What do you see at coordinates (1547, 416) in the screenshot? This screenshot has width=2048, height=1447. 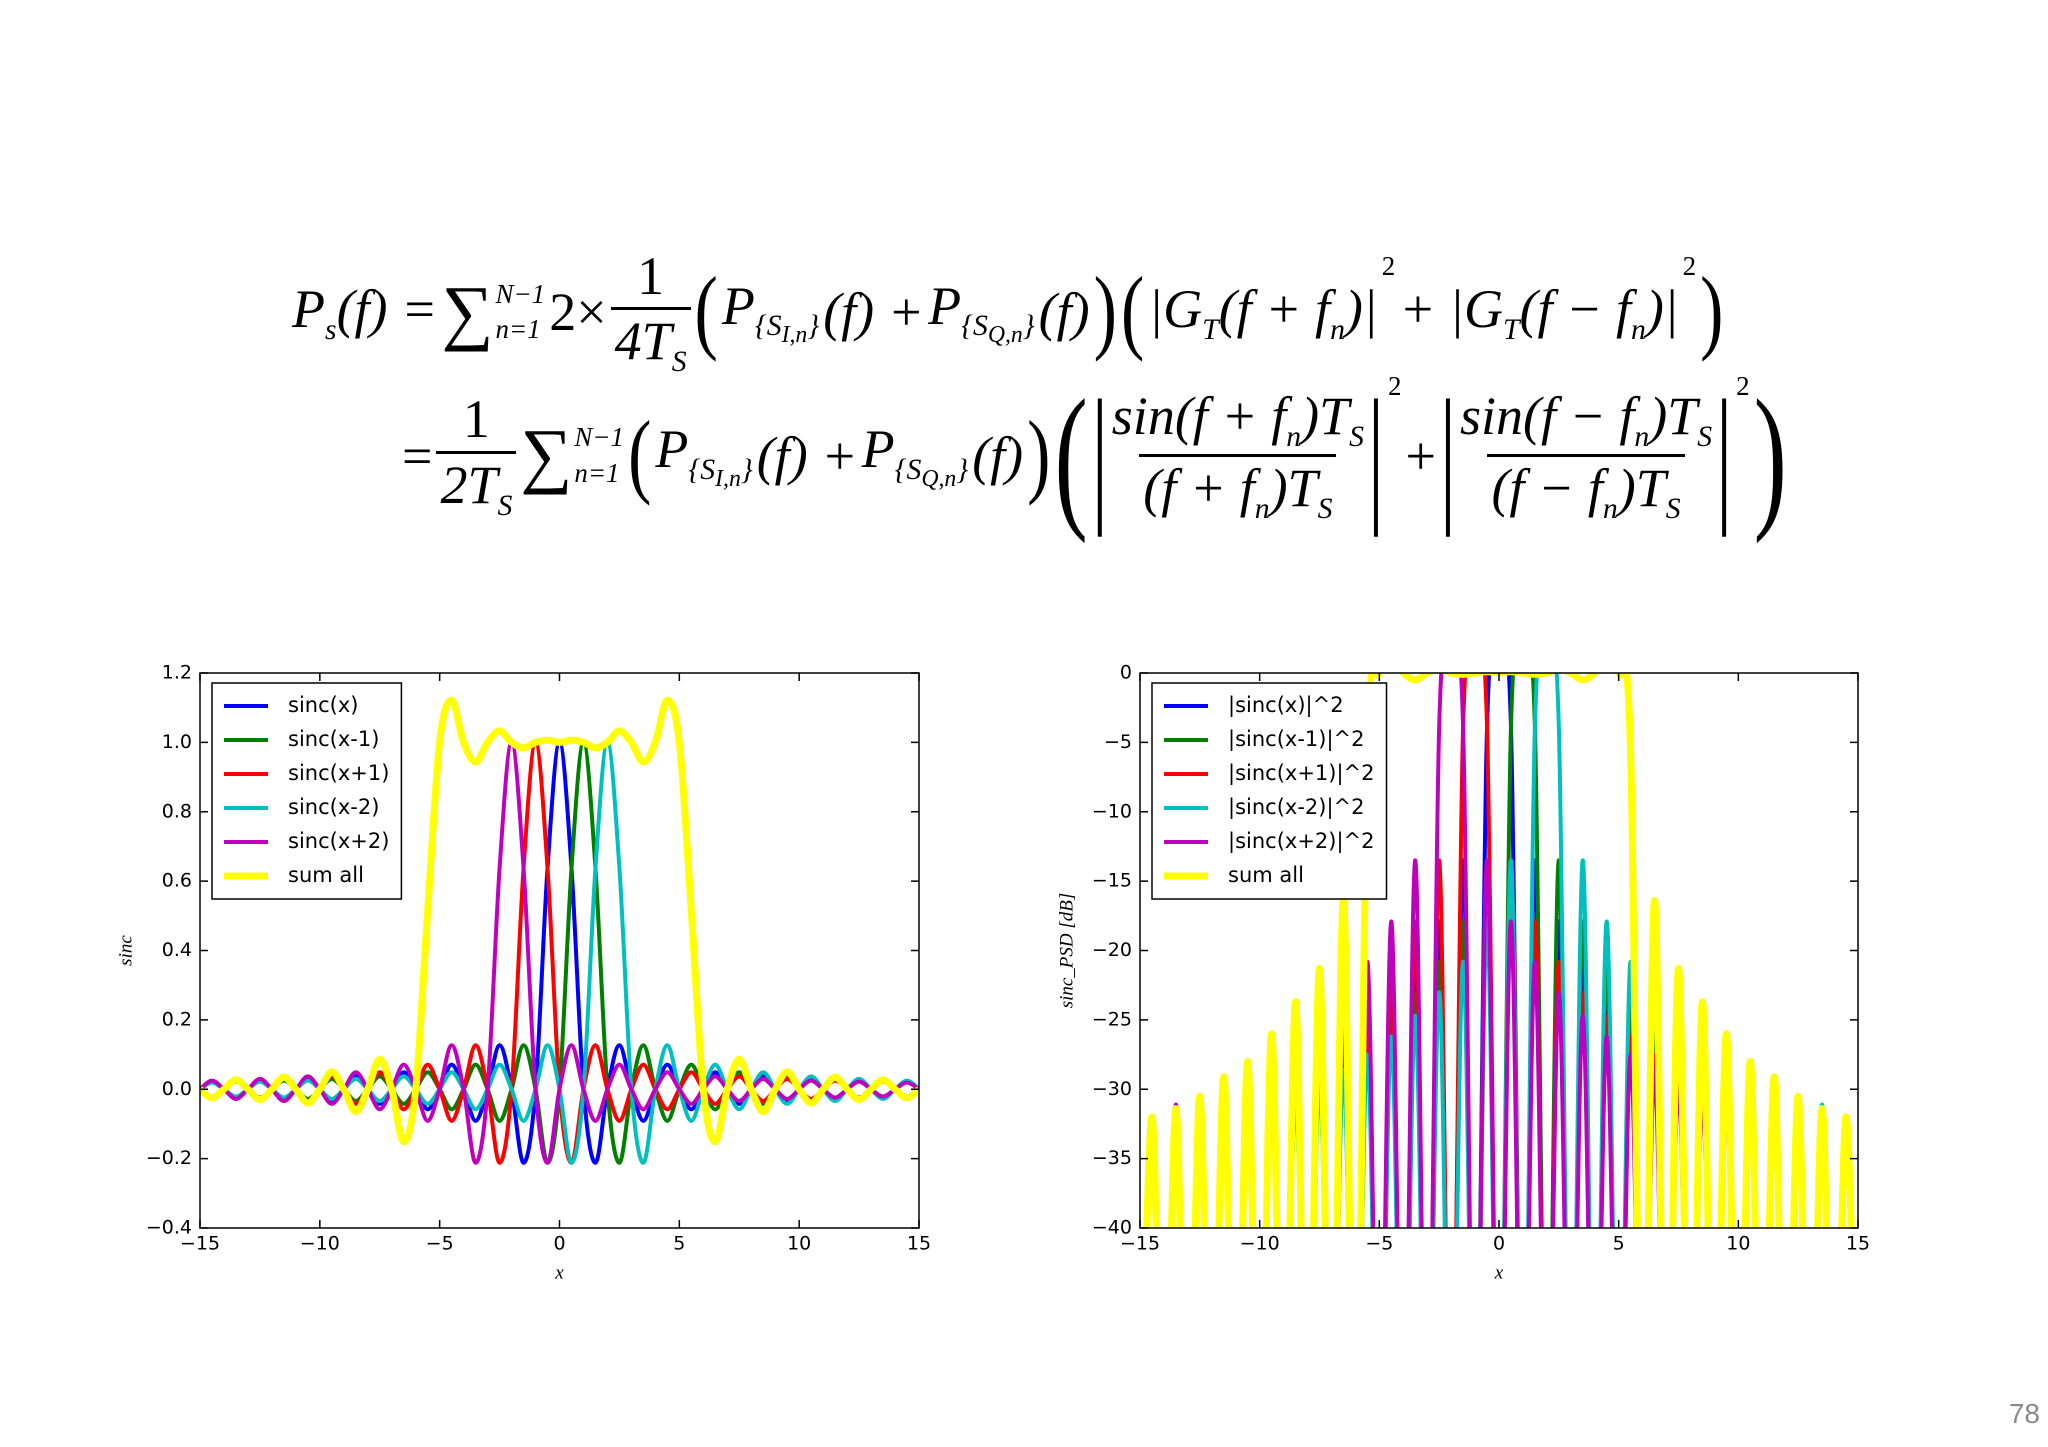 I see `equation-token: sin(f − f` at bounding box center [1547, 416].